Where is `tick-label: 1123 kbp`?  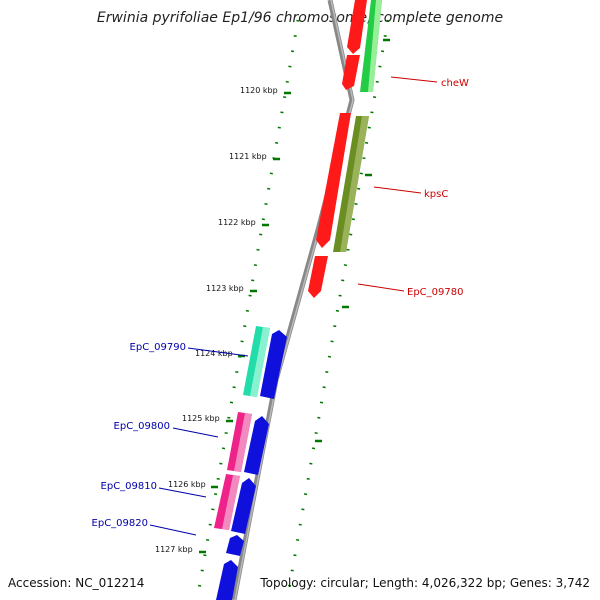
tick-label: 1123 kbp is located at coordinates (225, 288).